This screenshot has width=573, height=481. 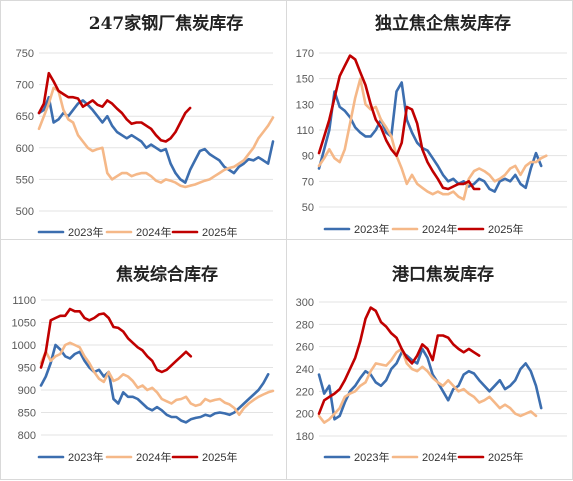 I want to click on y-tick-label: 50, so click(x=308, y=208).